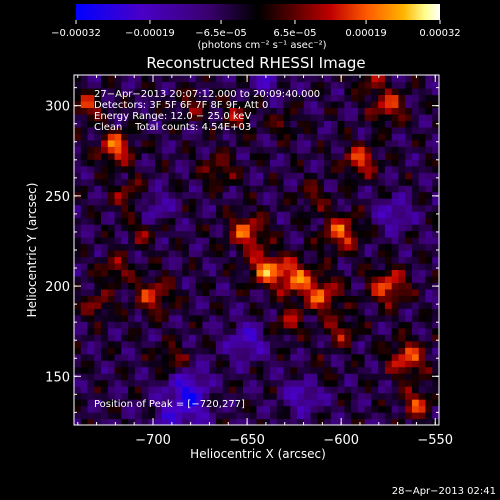 The height and width of the screenshot is (500, 500). Describe the element at coordinates (341, 440) in the screenshot. I see `x-tick-label: −600` at that location.